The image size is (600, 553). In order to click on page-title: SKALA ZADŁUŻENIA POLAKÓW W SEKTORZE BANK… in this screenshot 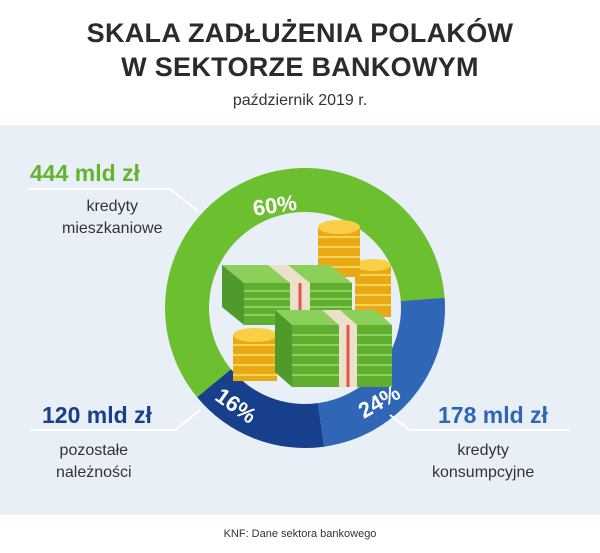, I will do `click(300, 50)`.